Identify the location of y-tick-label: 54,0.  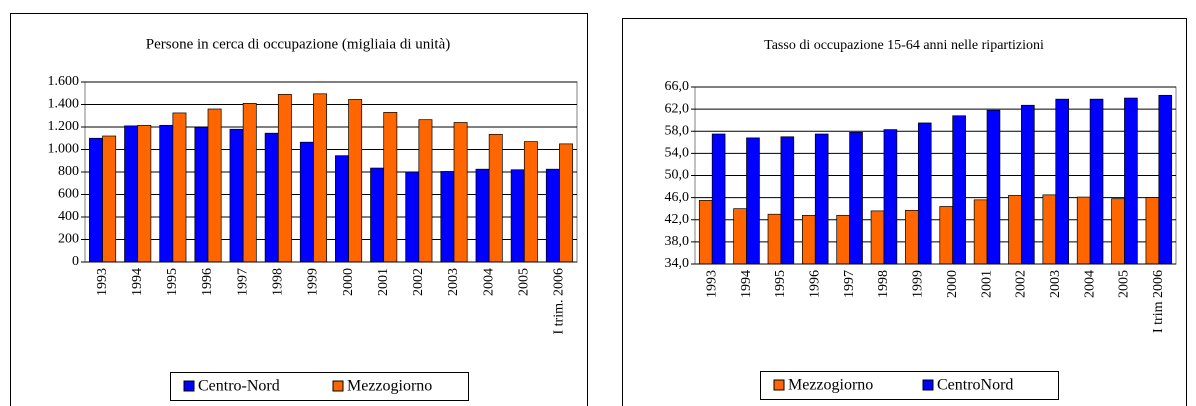
(677, 153).